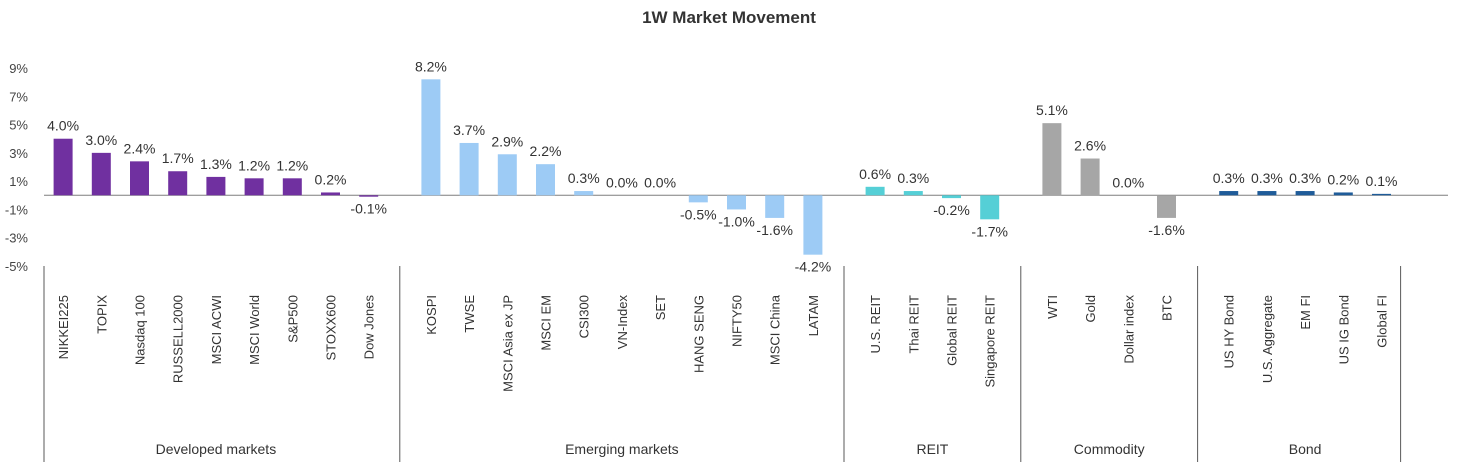  I want to click on data-label: 3.0%, so click(101, 140).